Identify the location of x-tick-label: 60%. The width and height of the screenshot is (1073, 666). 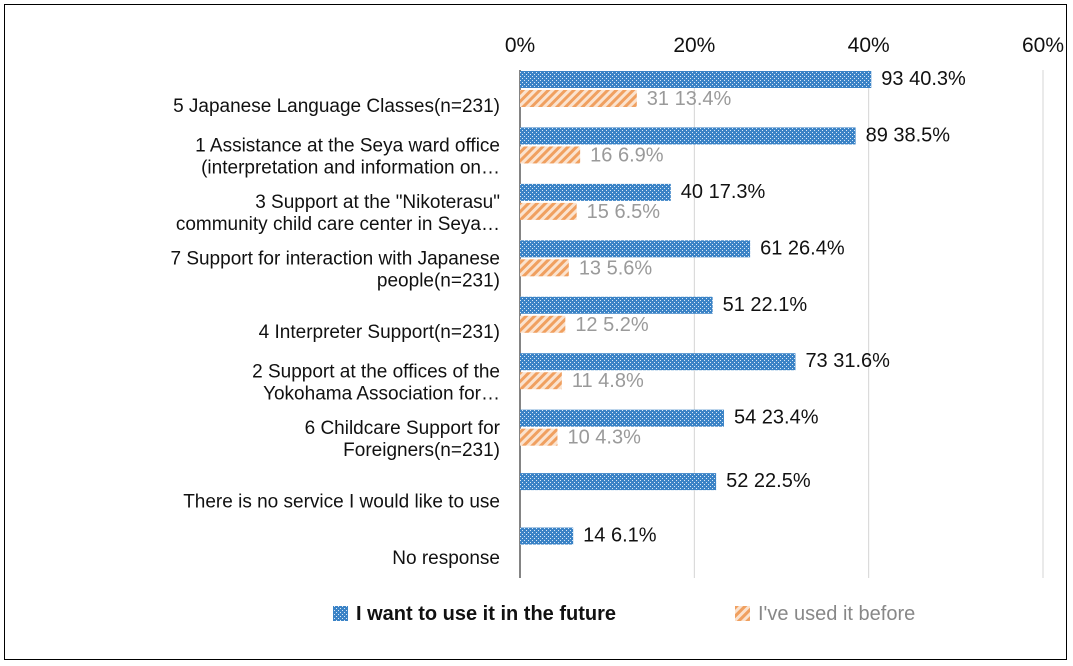
(1043, 45).